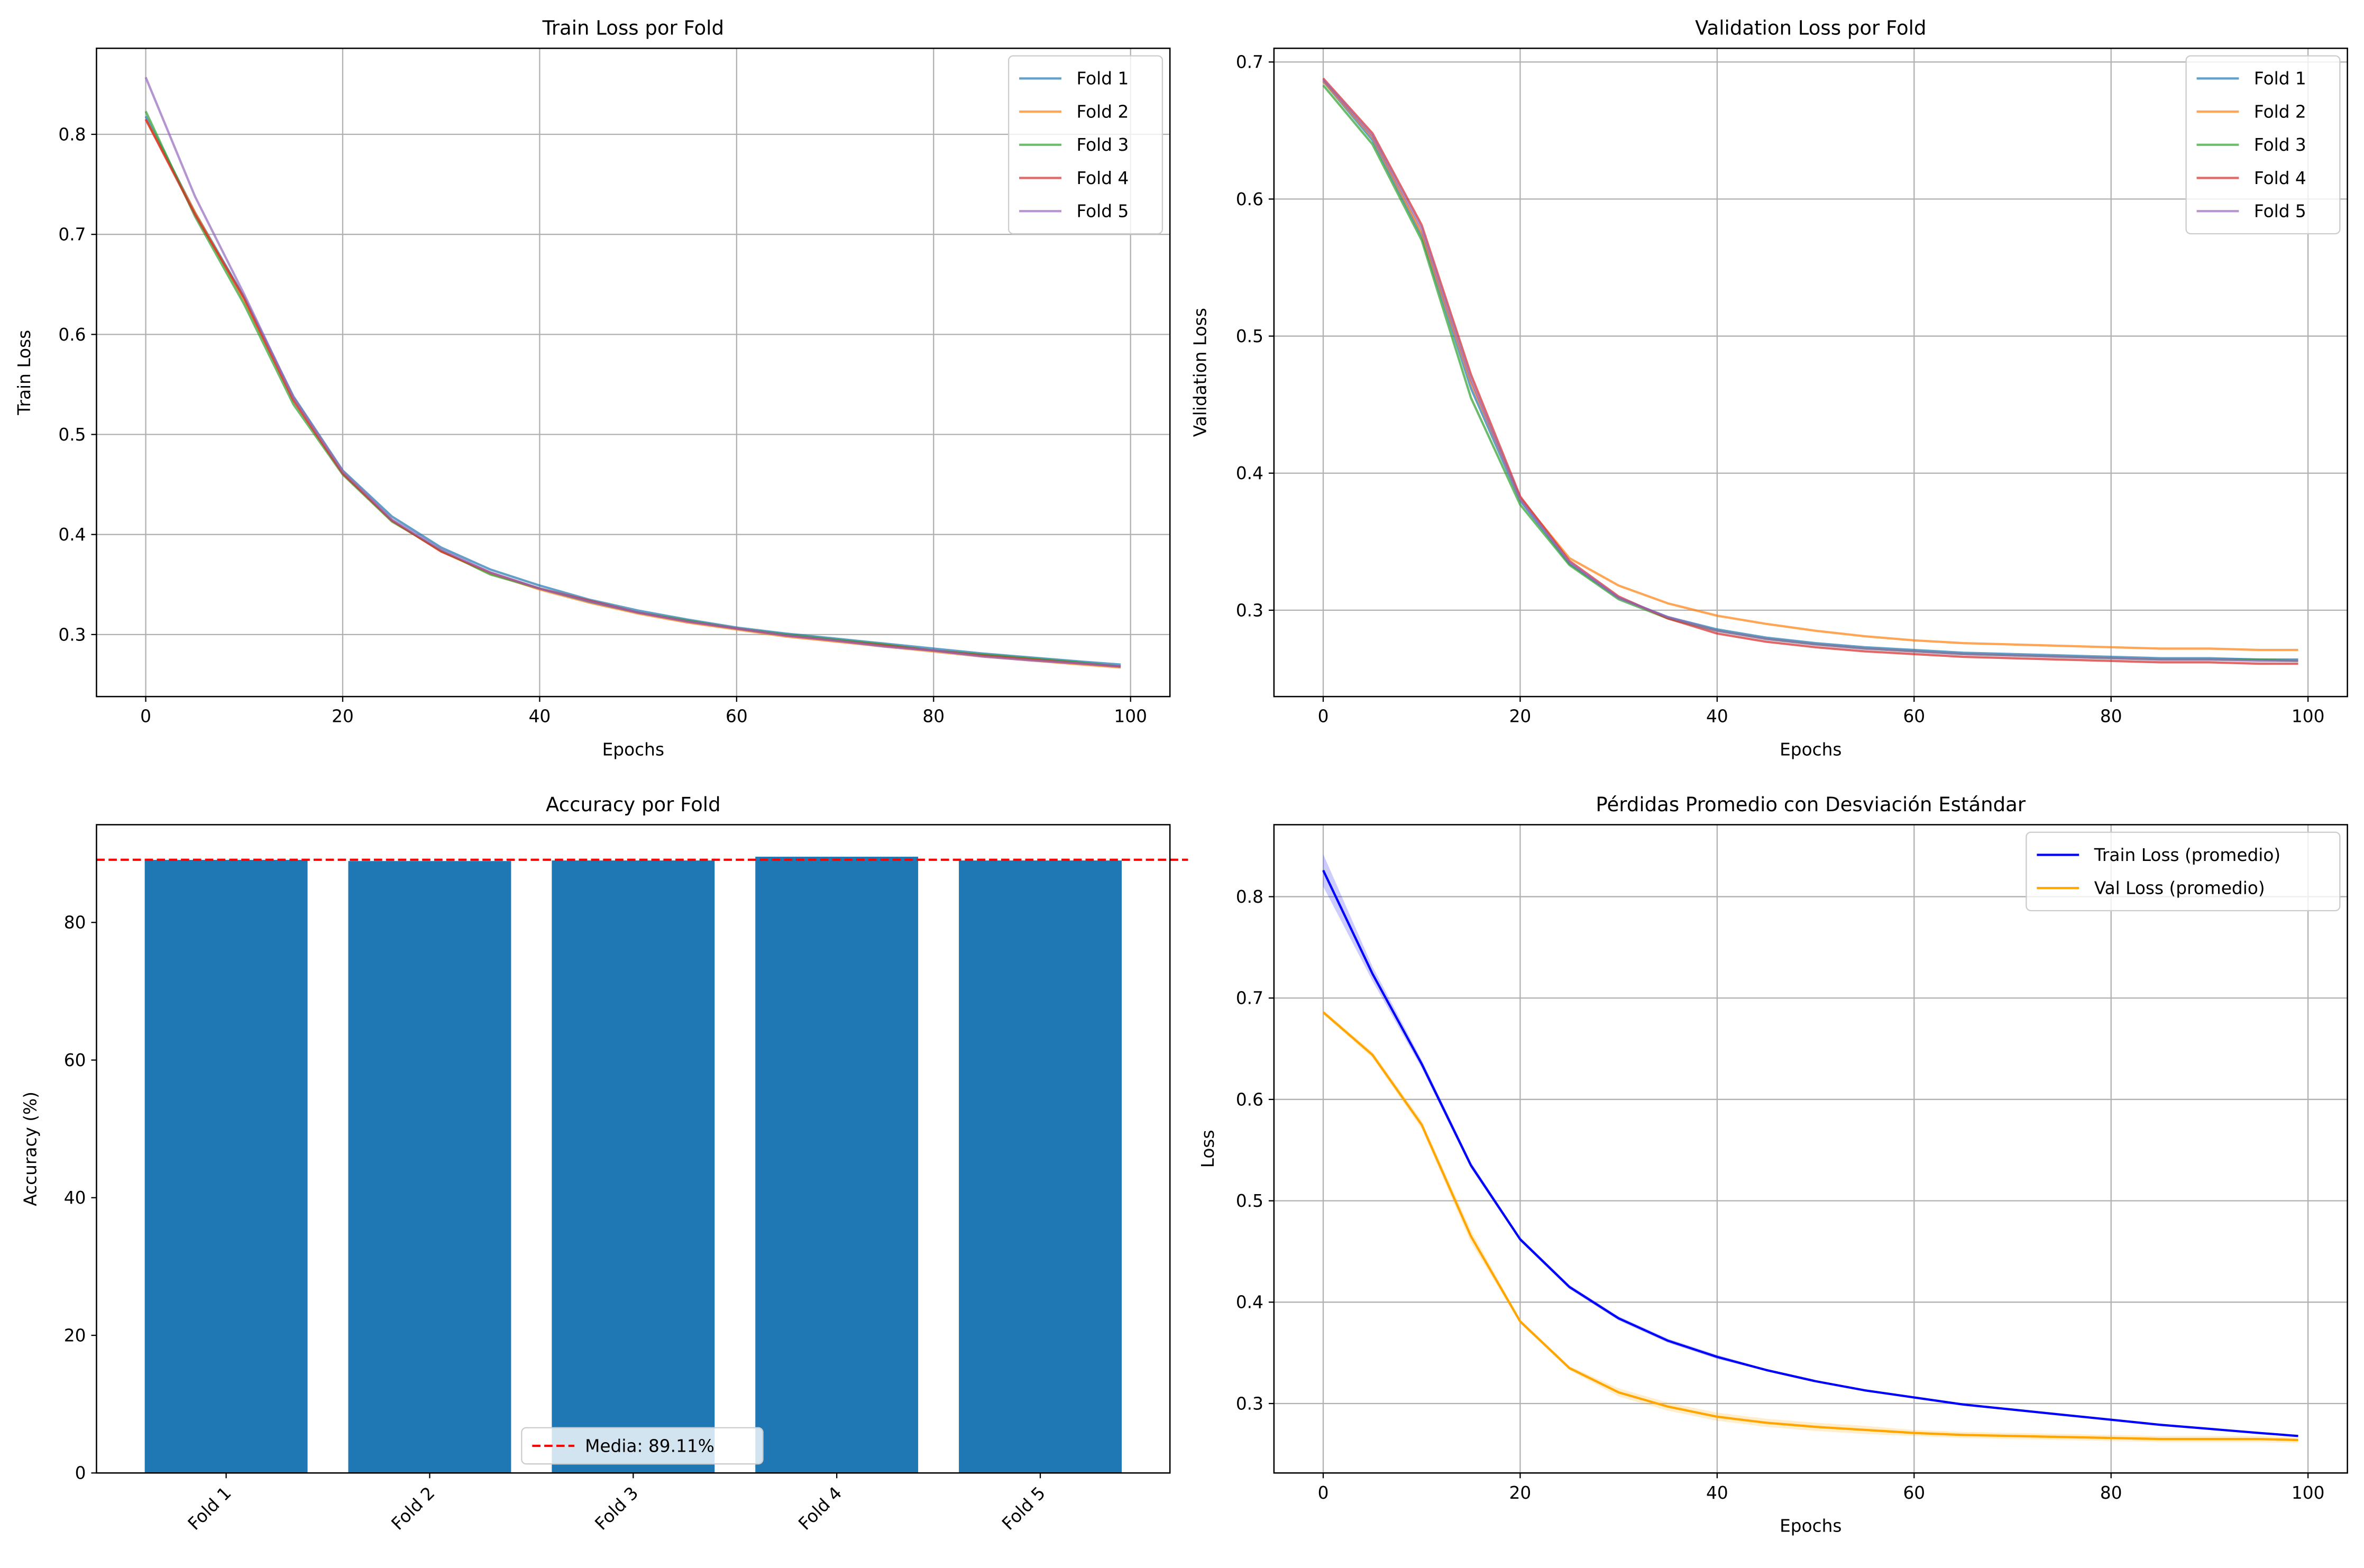  What do you see at coordinates (413, 1508) in the screenshot?
I see `x-tick-label: Fold 2` at bounding box center [413, 1508].